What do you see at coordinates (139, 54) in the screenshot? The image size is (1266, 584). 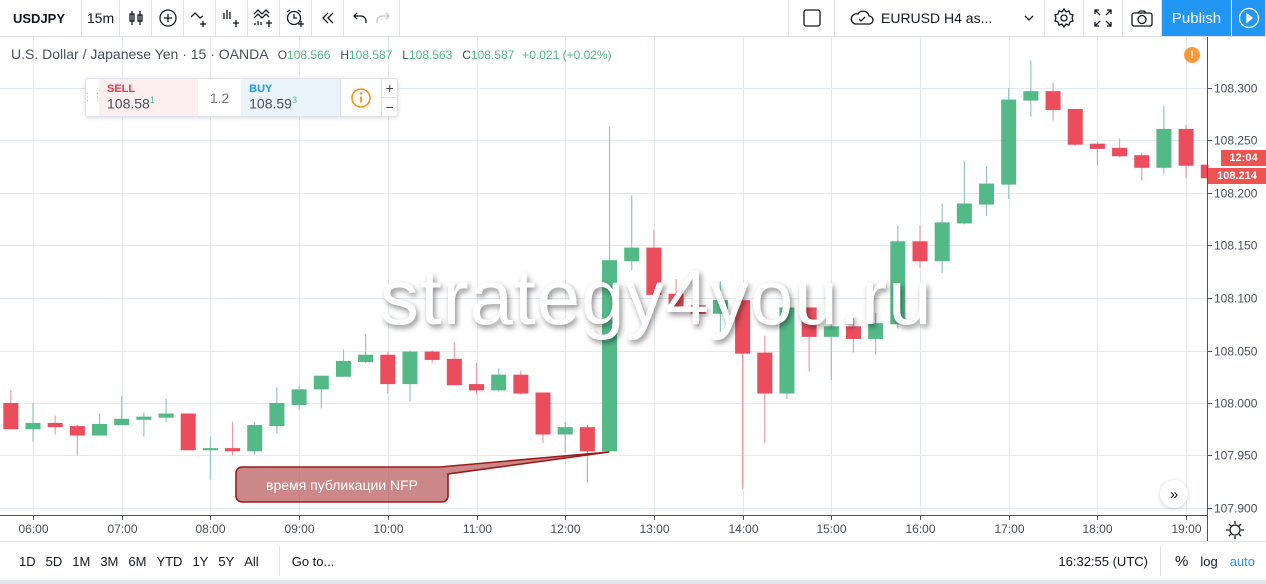 I see `symbol-description: U.S. Dollar / Japanese Yen · 15 · OANDA` at bounding box center [139, 54].